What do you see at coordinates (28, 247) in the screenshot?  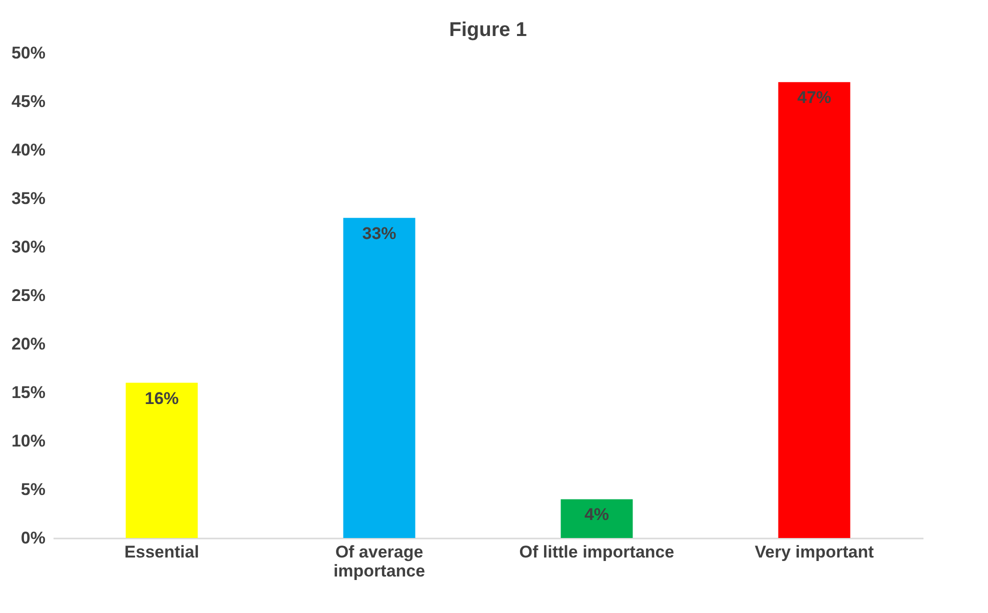 I see `y-tick-label: 30%` at bounding box center [28, 247].